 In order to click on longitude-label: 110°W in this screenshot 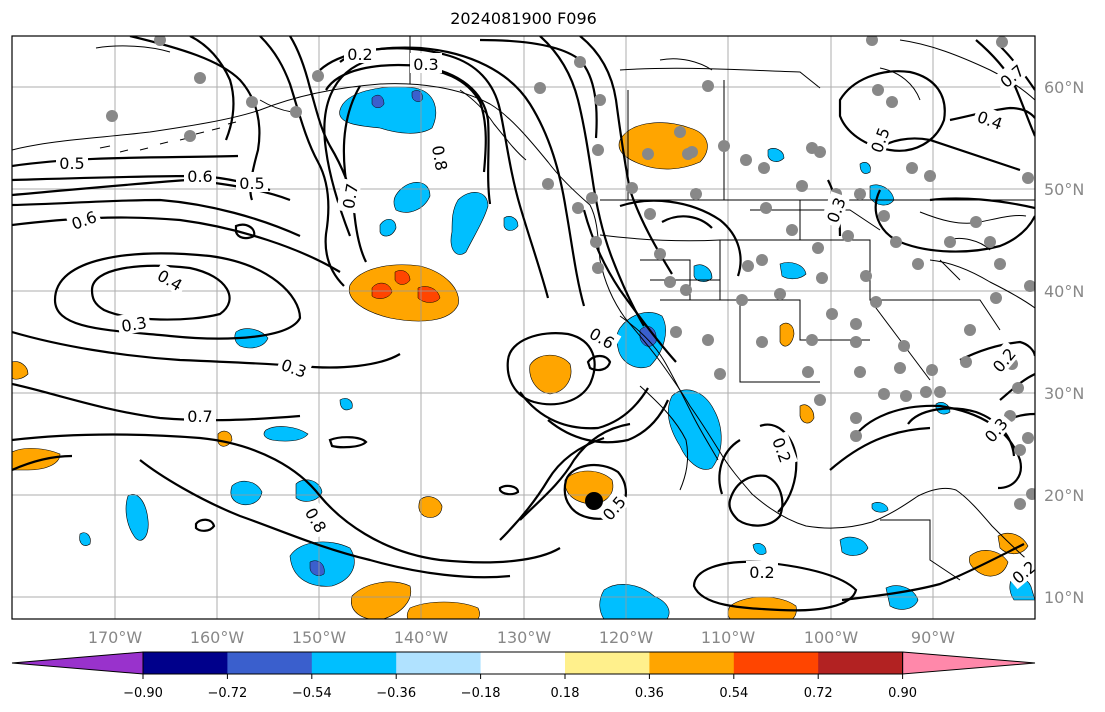, I will do `click(728, 637)`.